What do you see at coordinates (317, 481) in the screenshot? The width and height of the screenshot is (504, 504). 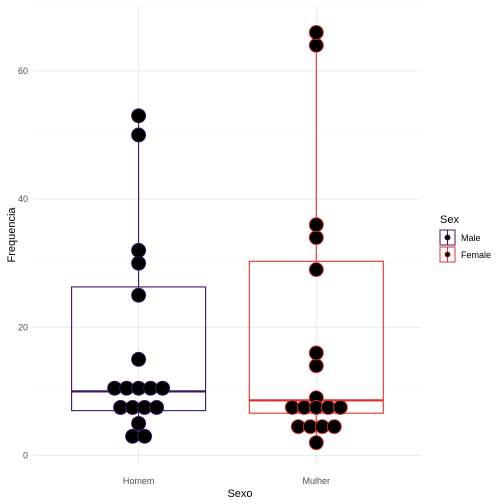 I see `x-tick-label: Mulher` at bounding box center [317, 481].